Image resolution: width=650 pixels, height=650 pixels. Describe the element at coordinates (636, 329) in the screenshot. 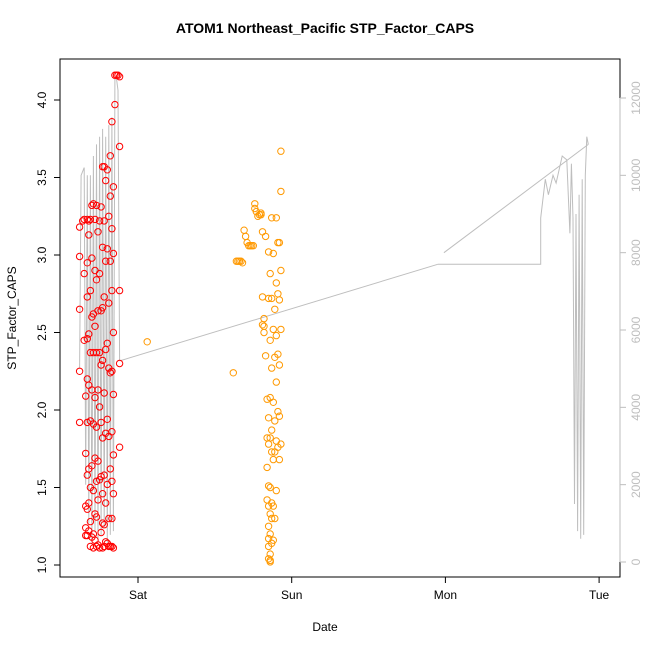

I see `y2-tick-label: 6000` at that location.